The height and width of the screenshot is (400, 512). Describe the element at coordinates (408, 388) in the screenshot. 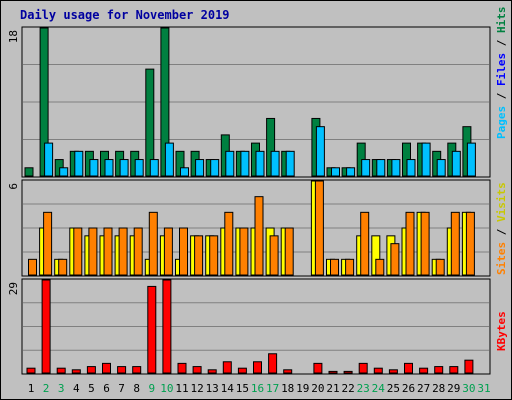

I see `x-tick-day-26: 26` at that location.